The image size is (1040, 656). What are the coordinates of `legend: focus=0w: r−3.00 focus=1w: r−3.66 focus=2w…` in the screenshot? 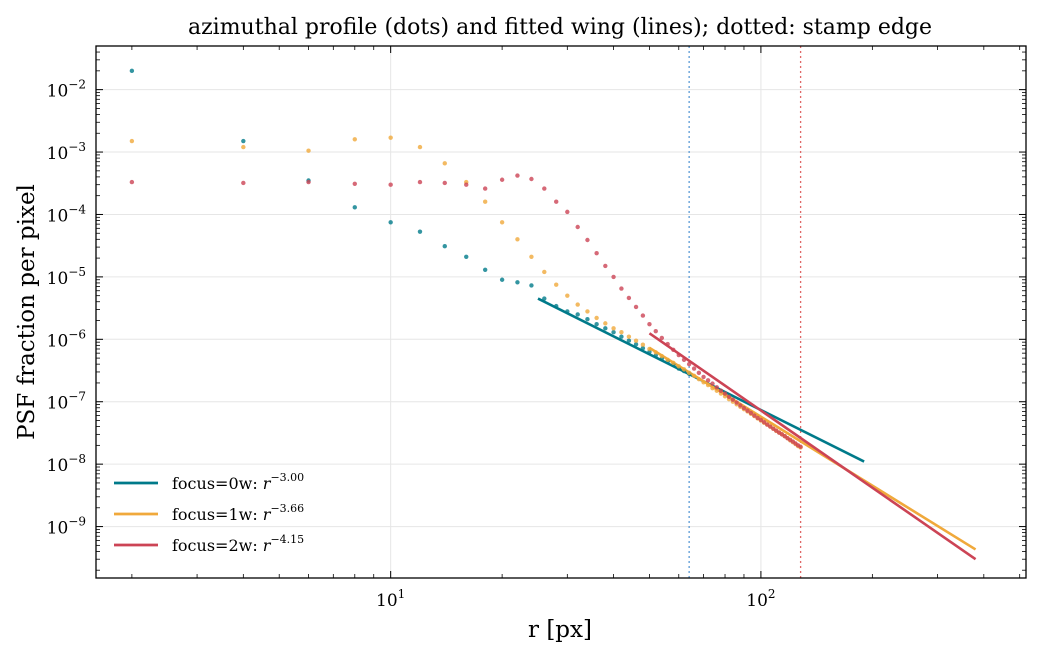 It's located at (209, 513).